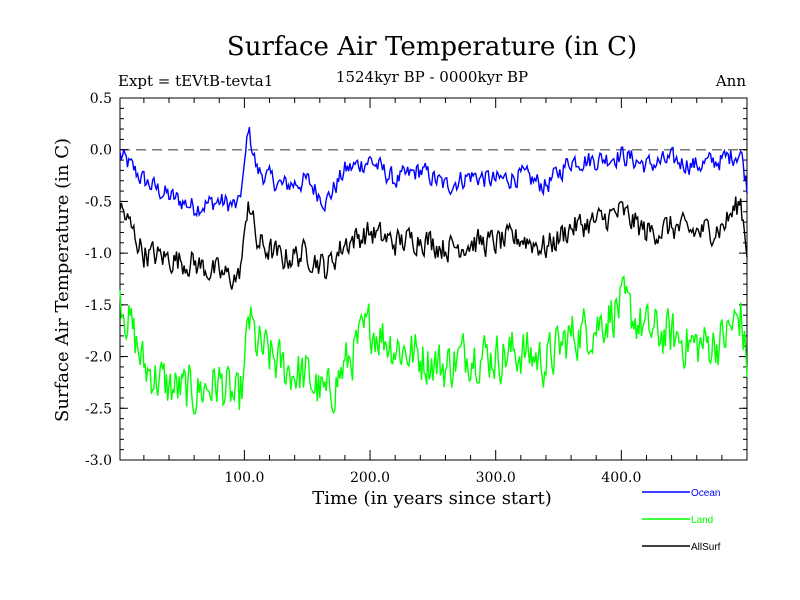  Describe the element at coordinates (98, 358) in the screenshot. I see `y-tick-label: -2.0` at that location.